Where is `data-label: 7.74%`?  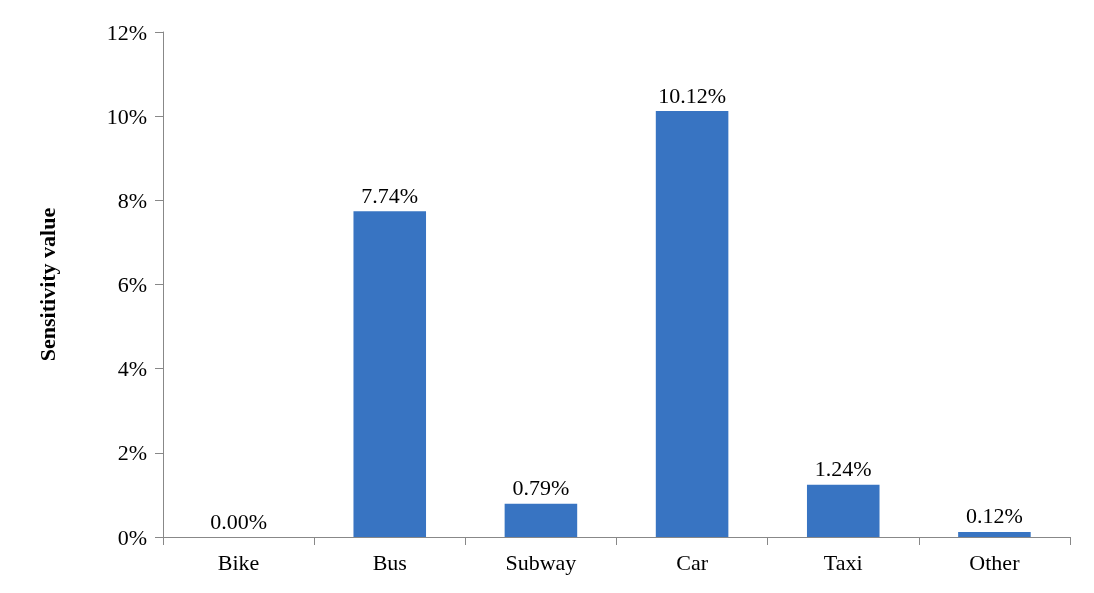 data-label: 7.74% is located at coordinates (390, 195).